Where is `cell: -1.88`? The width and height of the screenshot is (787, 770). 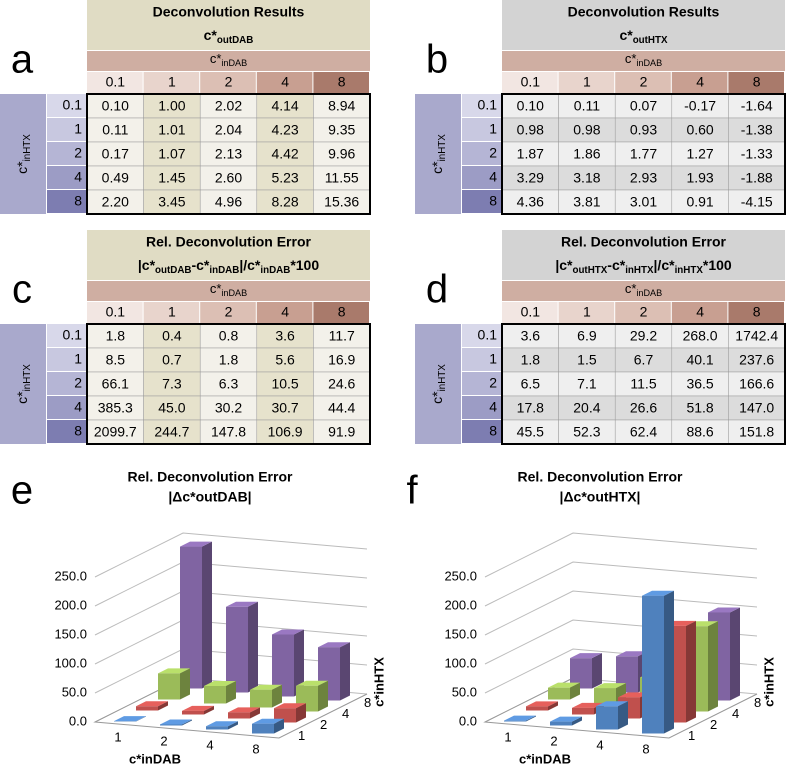
cell: -1.88 is located at coordinates (757, 178).